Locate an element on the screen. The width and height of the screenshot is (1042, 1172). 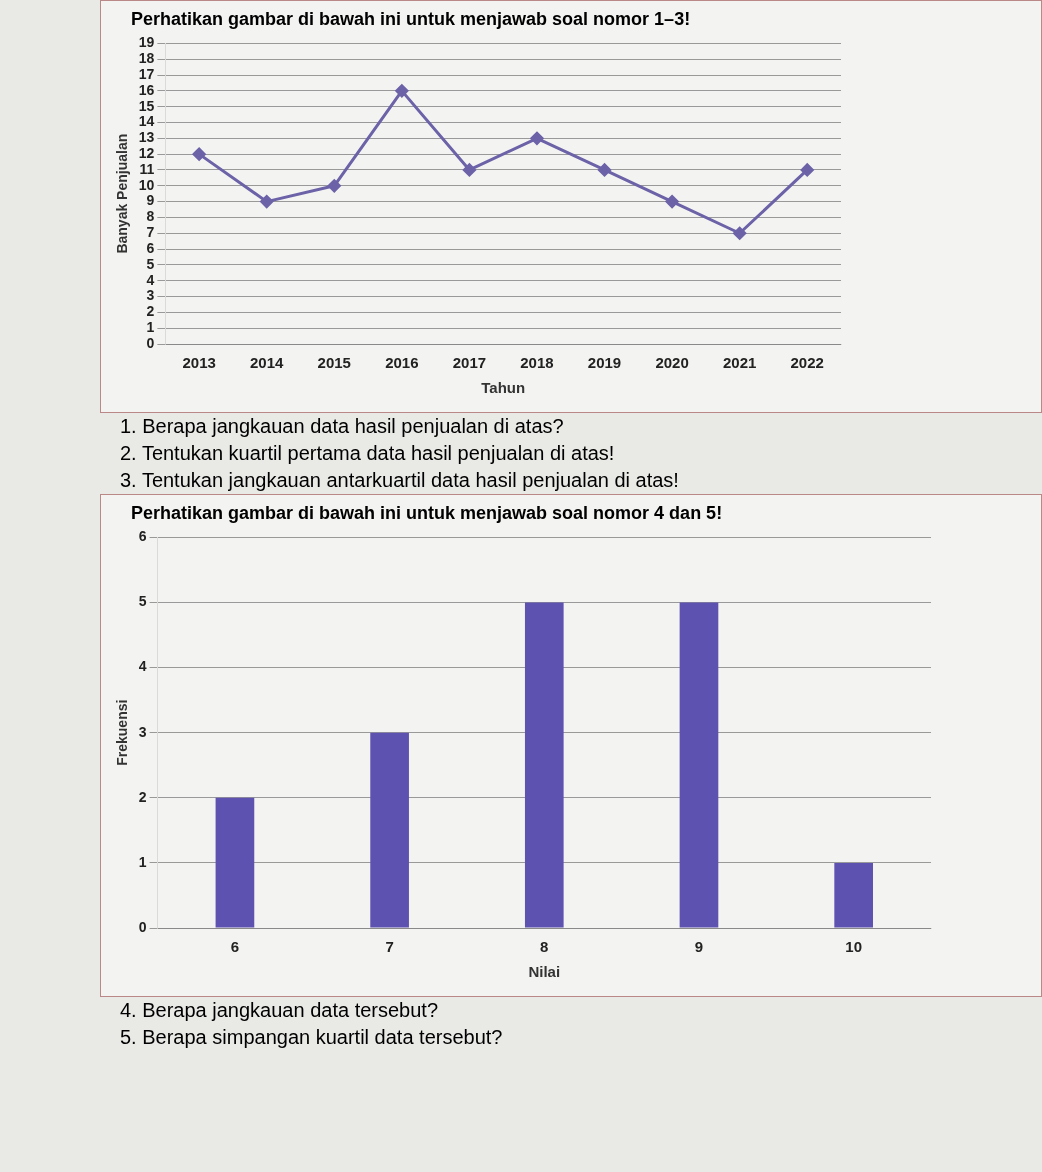
x-tick-label: 6 is located at coordinates (235, 947).